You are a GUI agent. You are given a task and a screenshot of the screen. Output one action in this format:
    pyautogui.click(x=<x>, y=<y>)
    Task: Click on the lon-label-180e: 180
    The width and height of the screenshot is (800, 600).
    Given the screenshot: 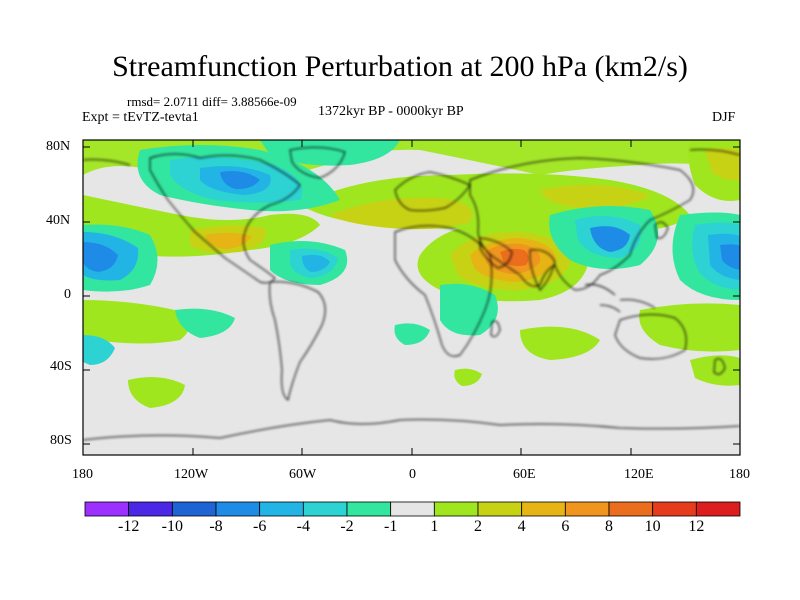 What is the action you would take?
    pyautogui.click(x=739, y=474)
    